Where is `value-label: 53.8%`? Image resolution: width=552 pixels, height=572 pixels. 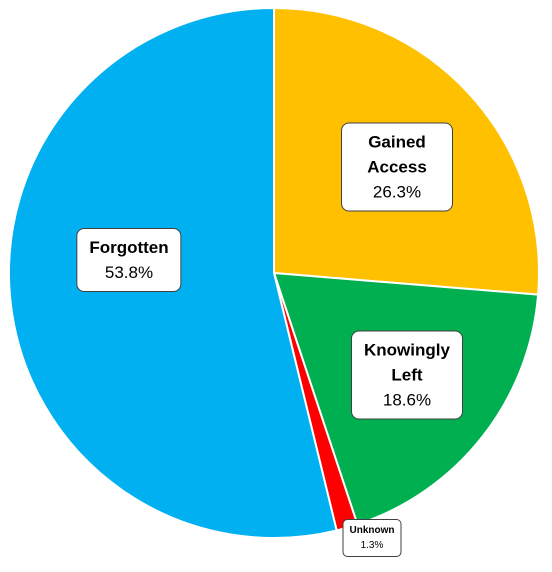 value-label: 53.8% is located at coordinates (129, 272).